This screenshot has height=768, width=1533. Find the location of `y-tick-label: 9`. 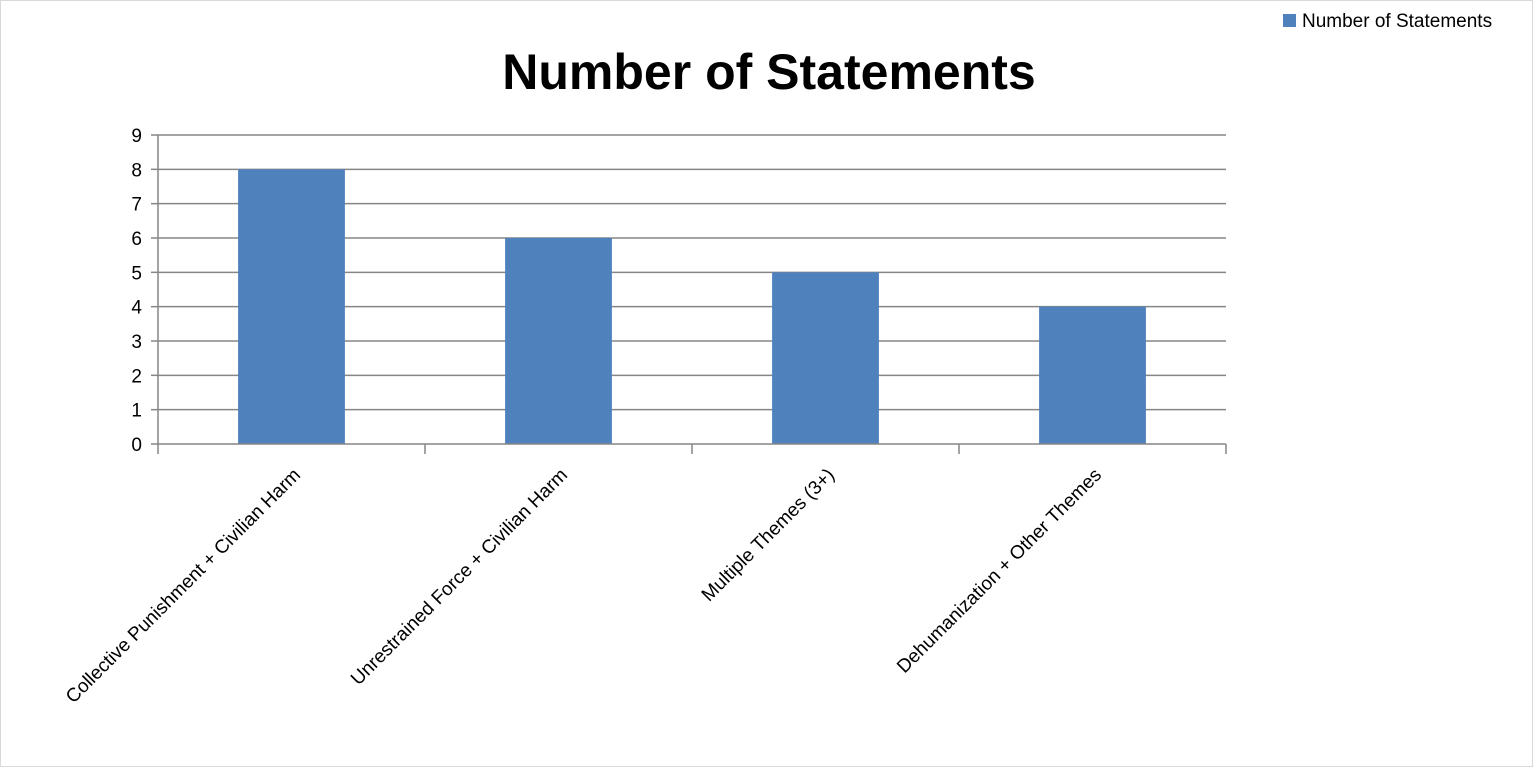

y-tick-label: 9 is located at coordinates (136, 136).